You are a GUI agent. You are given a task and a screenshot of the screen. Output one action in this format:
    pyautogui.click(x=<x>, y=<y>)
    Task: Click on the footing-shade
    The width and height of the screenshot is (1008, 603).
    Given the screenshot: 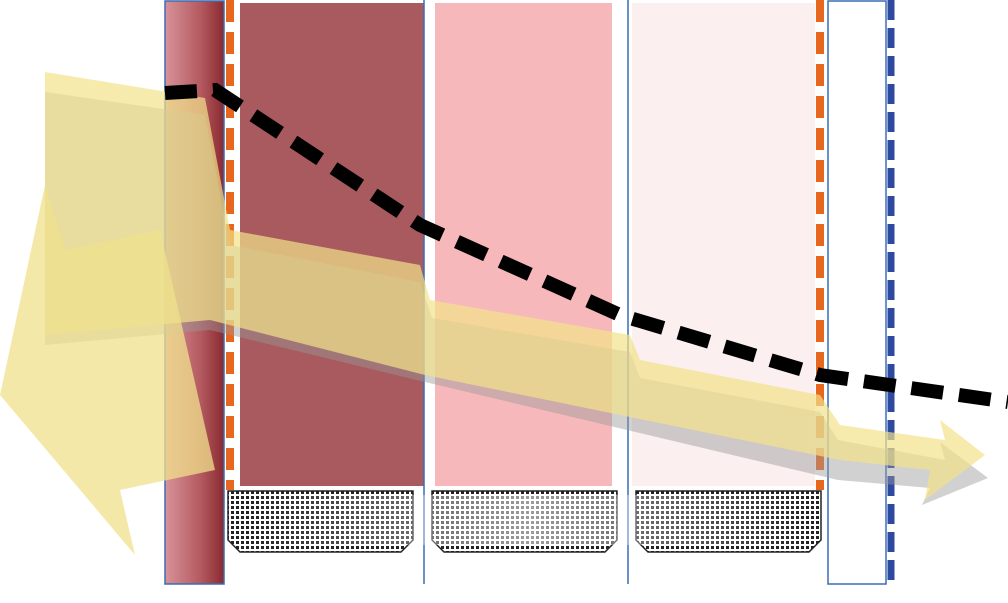 What is the action you would take?
    pyautogui.click(x=530, y=520)
    